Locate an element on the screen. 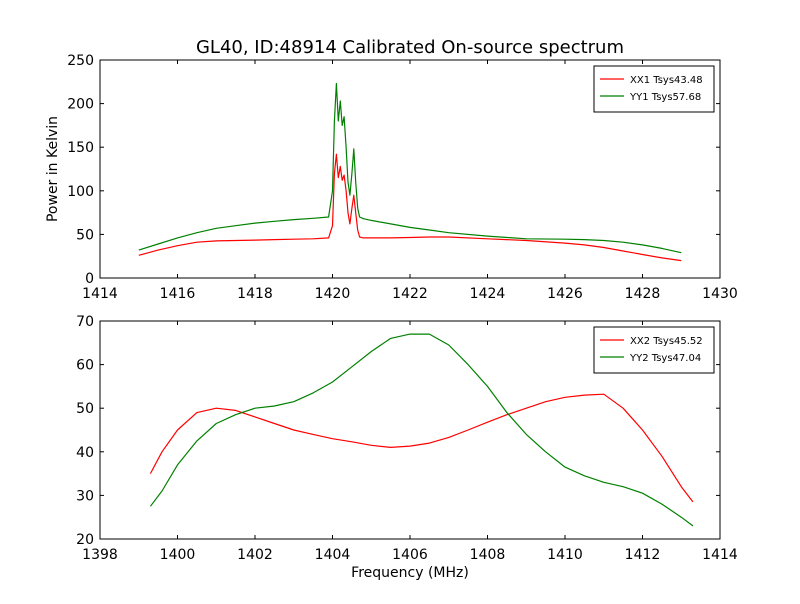 The height and width of the screenshot is (604, 800). x-tick-label: 1424 is located at coordinates (488, 294).